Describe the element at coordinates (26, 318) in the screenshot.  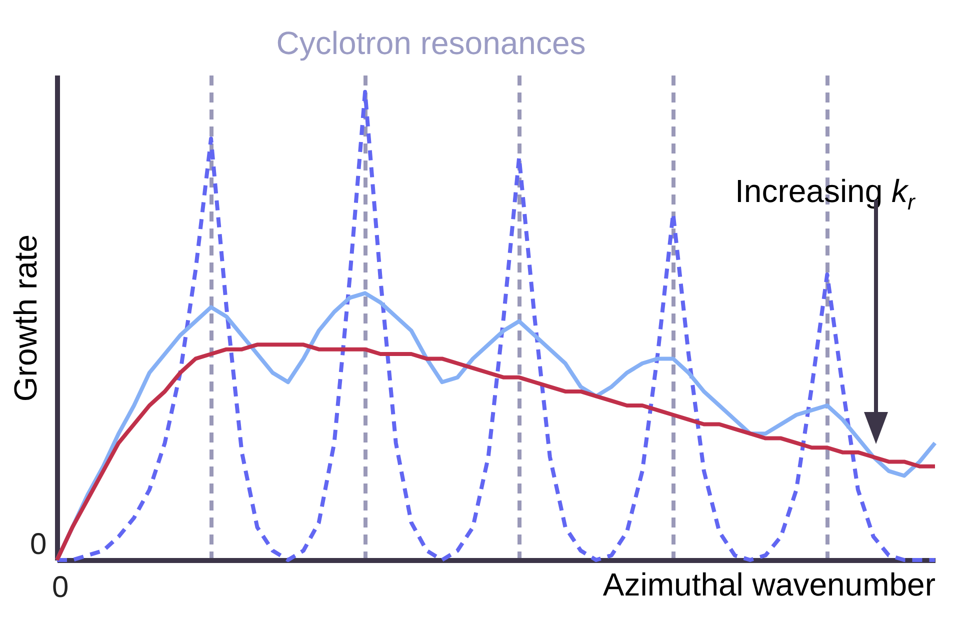
I see `y-axis-title: Growth rate` at that location.